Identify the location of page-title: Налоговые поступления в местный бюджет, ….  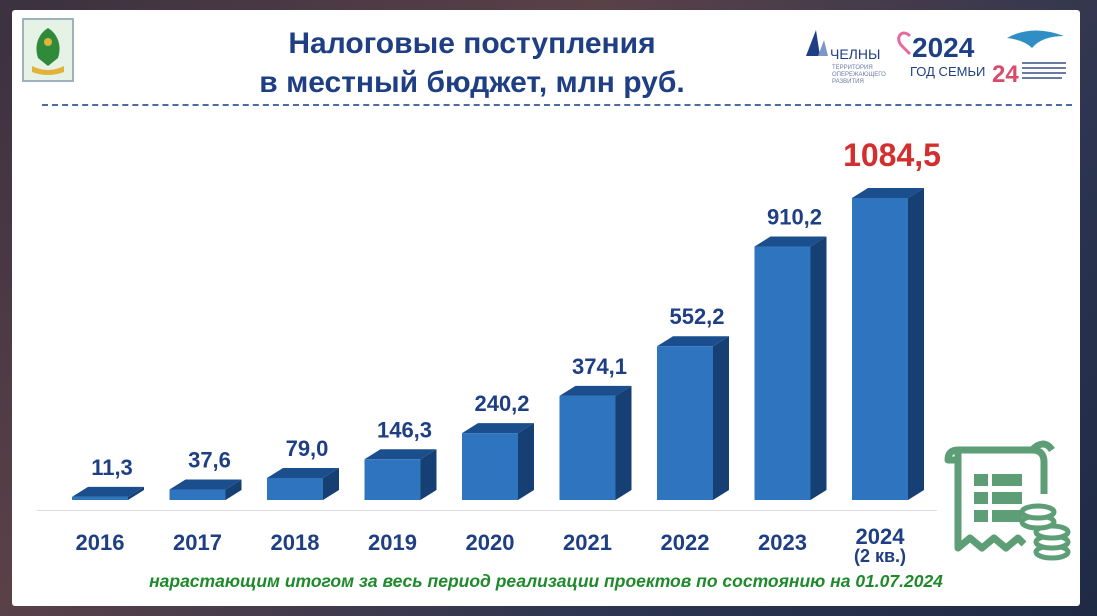
(472, 63).